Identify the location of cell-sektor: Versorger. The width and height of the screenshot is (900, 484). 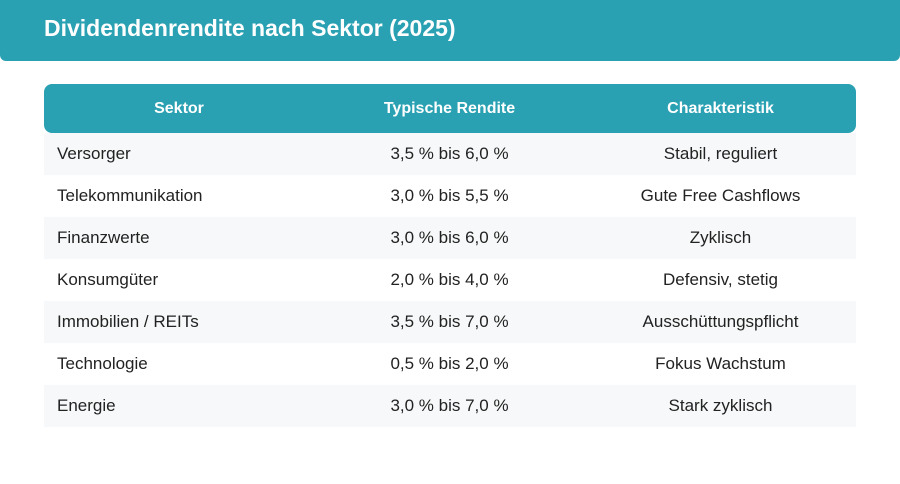
(94, 153).